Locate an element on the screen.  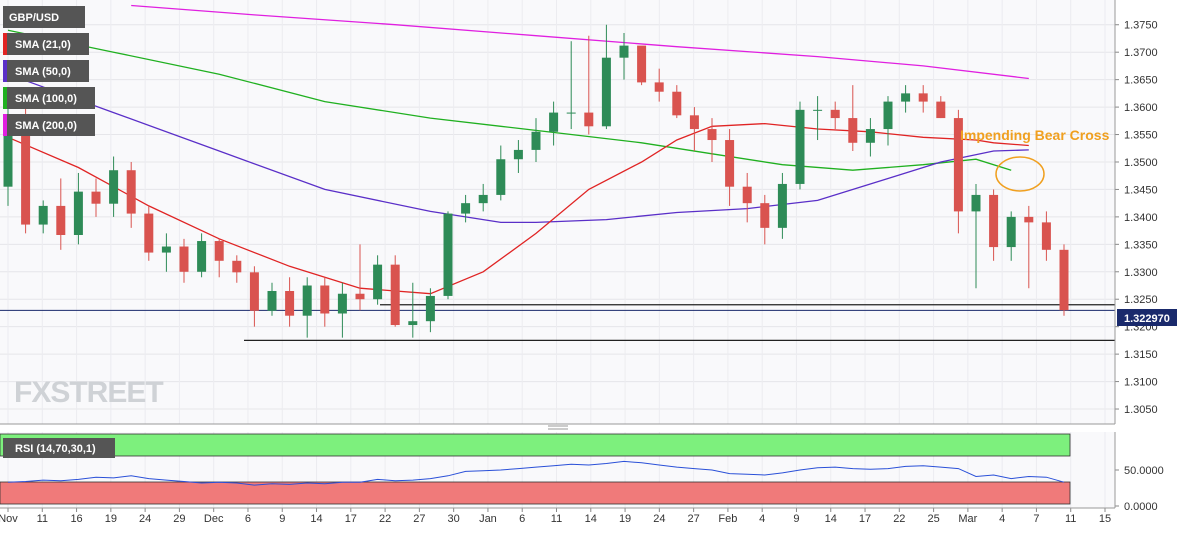
time-tick-label: 29 is located at coordinates (179, 519).